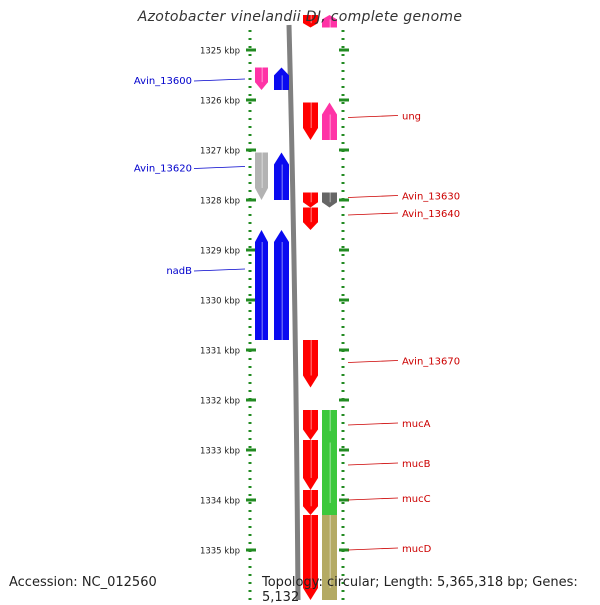 The width and height of the screenshot is (600, 605). What do you see at coordinates (163, 169) in the screenshot?
I see `gene-label-Avin_13620: Avin_13620` at bounding box center [163, 169].